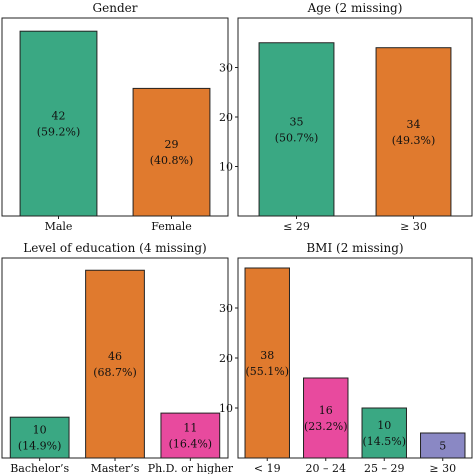 The image size is (474, 474). What do you see at coordinates (326, 410) in the screenshot?
I see `bar-value-label: 16` at bounding box center [326, 410].